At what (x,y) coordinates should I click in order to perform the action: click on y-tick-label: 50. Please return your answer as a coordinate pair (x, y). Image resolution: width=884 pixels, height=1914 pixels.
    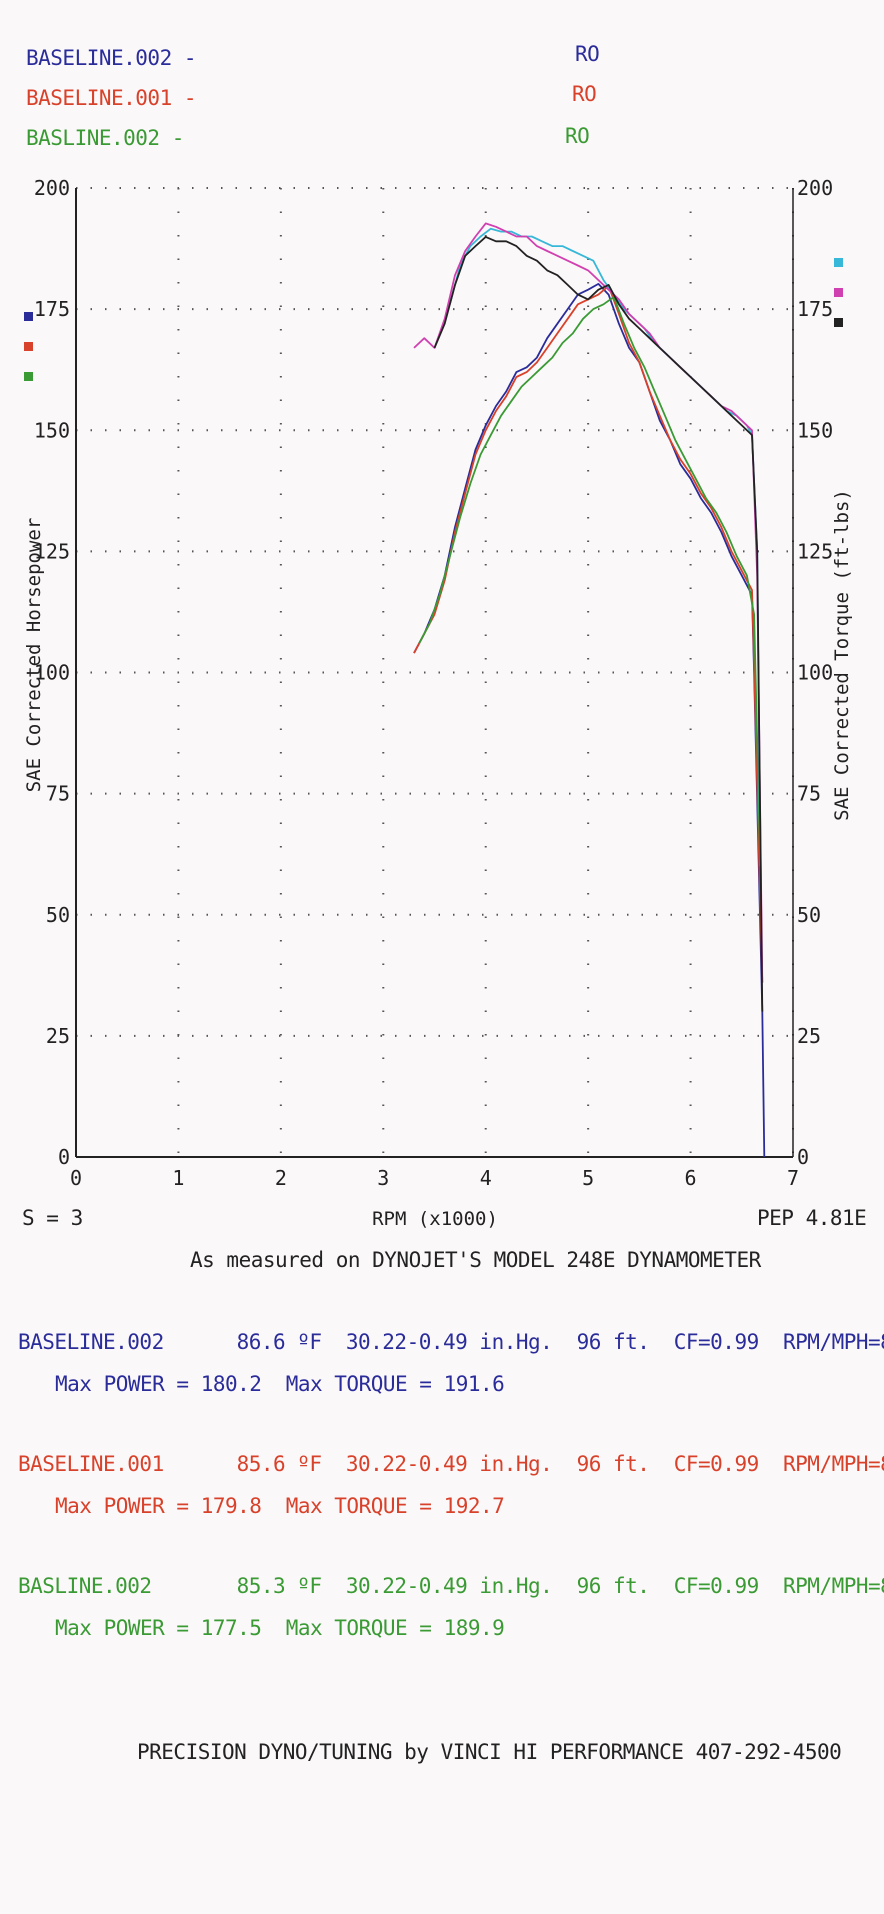
    Looking at the image, I should click on (58, 915).